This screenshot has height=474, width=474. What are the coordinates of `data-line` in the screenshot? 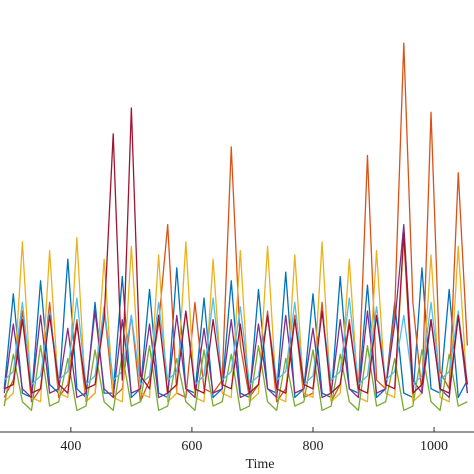 It's located at (235, 378).